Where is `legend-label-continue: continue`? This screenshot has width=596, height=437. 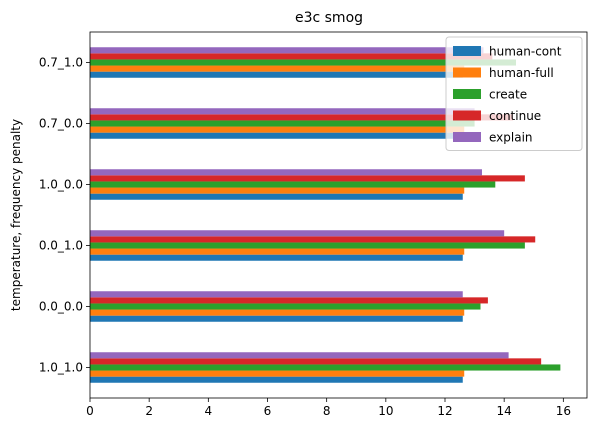 legend-label-continue: continue is located at coordinates (515, 116).